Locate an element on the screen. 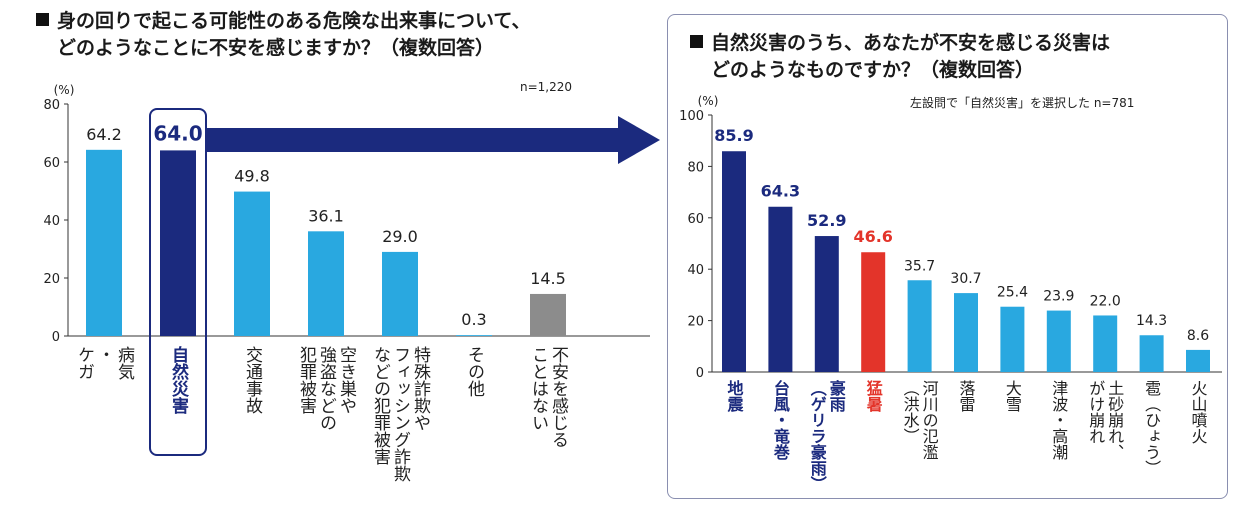 The height and width of the screenshot is (508, 1255). category-label: その他 is located at coordinates (474, 371).